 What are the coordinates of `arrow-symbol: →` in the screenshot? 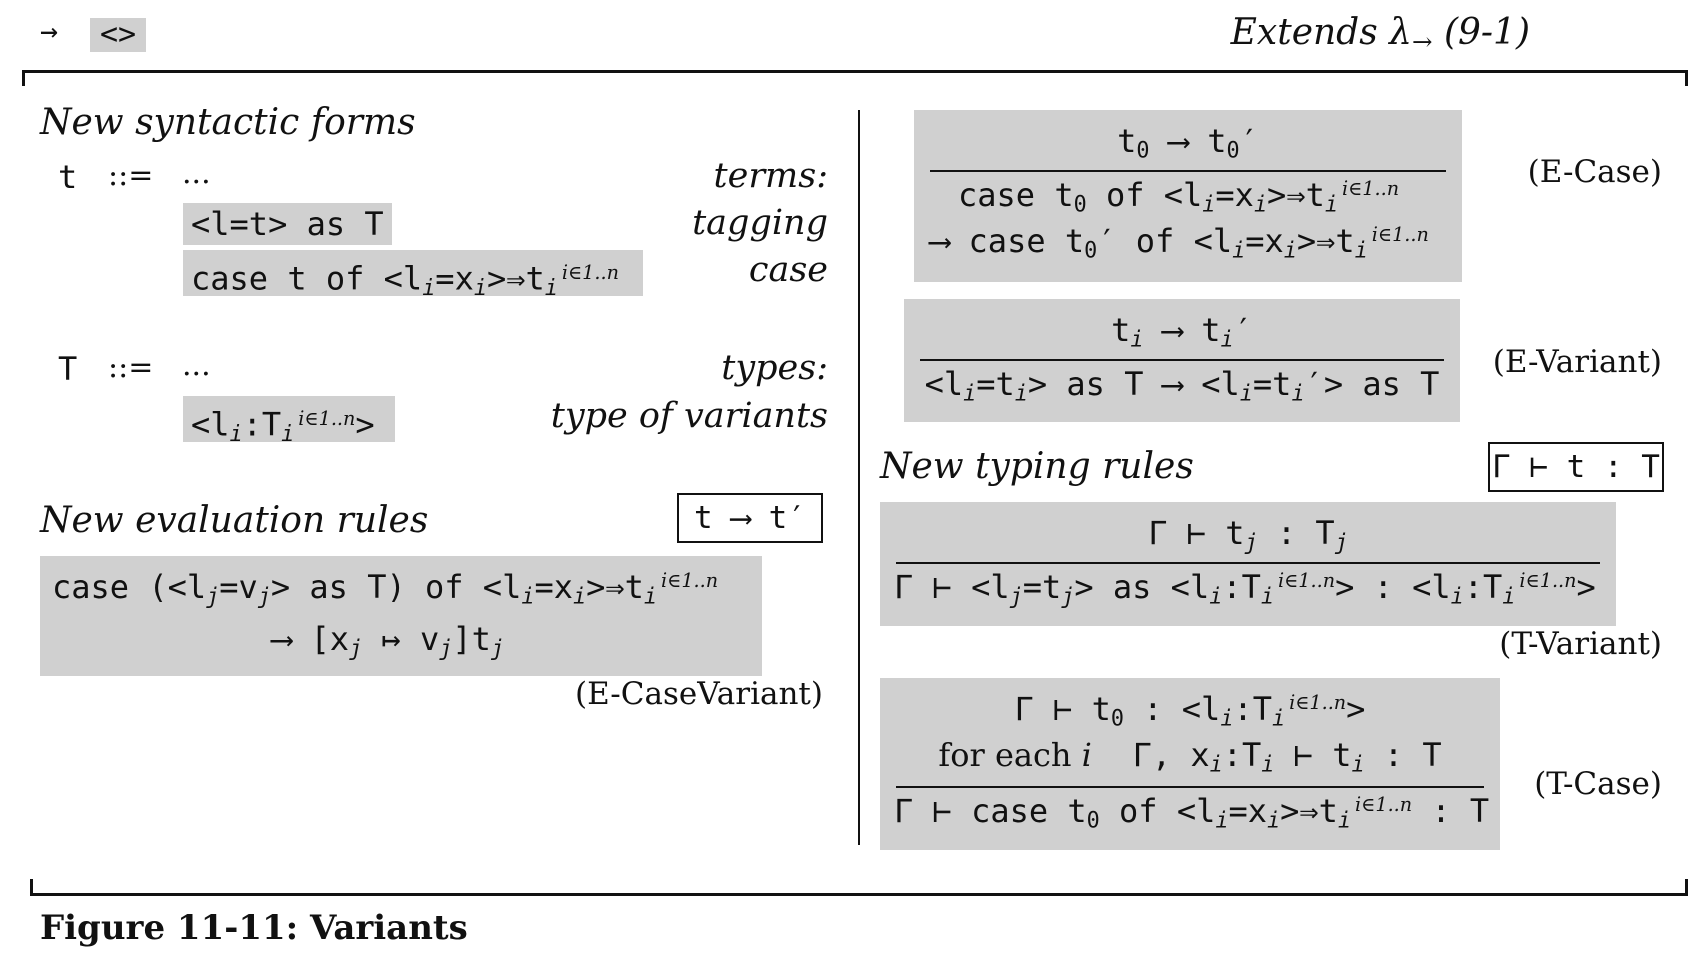 It's located at (49, 31).